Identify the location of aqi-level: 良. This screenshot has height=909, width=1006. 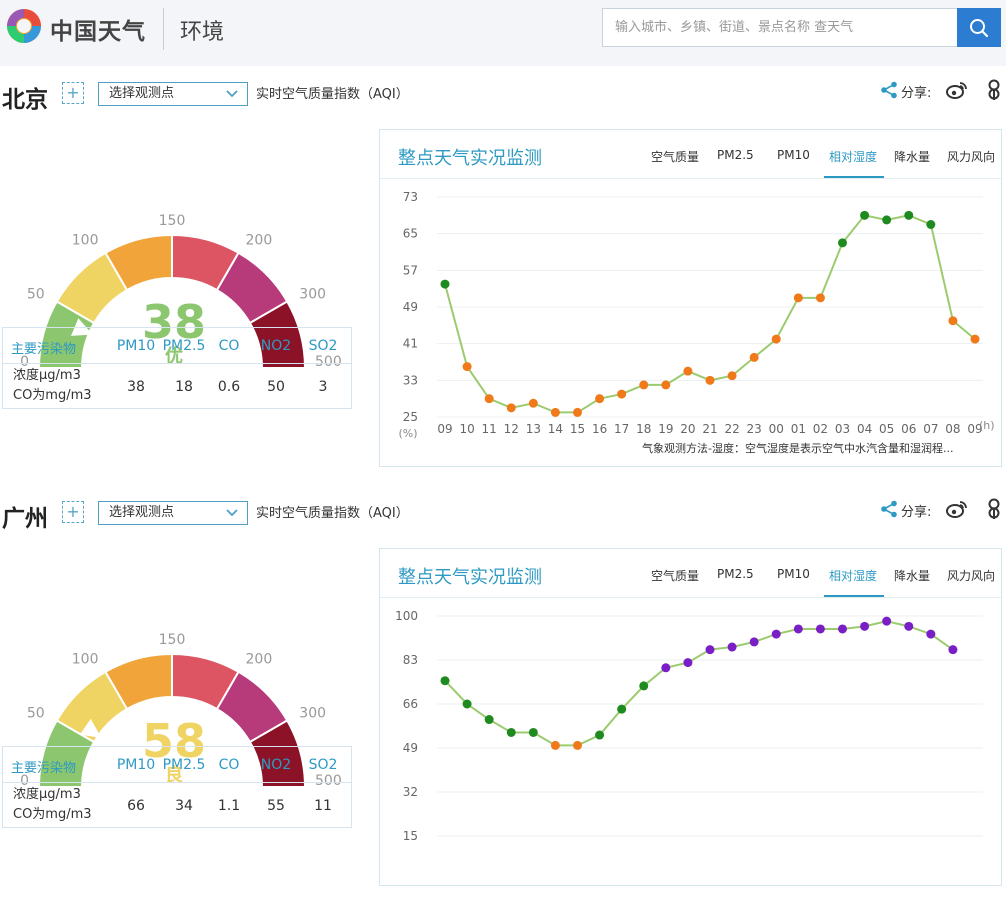
(174, 775).